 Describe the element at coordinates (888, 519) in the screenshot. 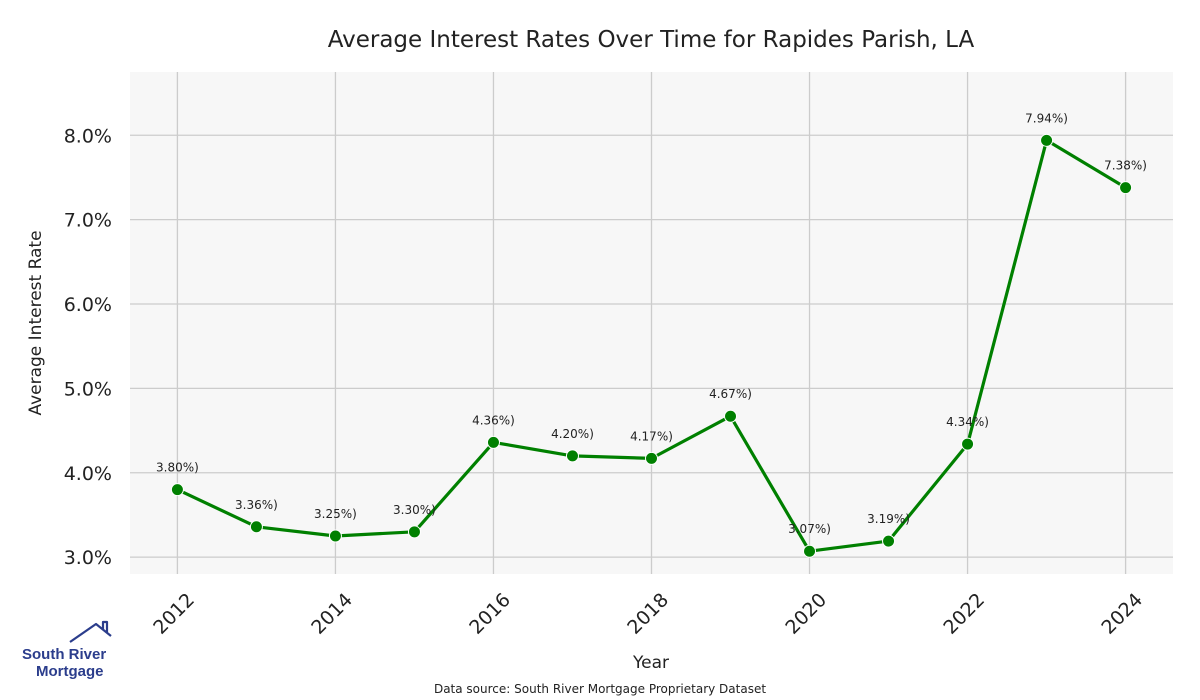

I see `data-label: 3.19%)` at that location.